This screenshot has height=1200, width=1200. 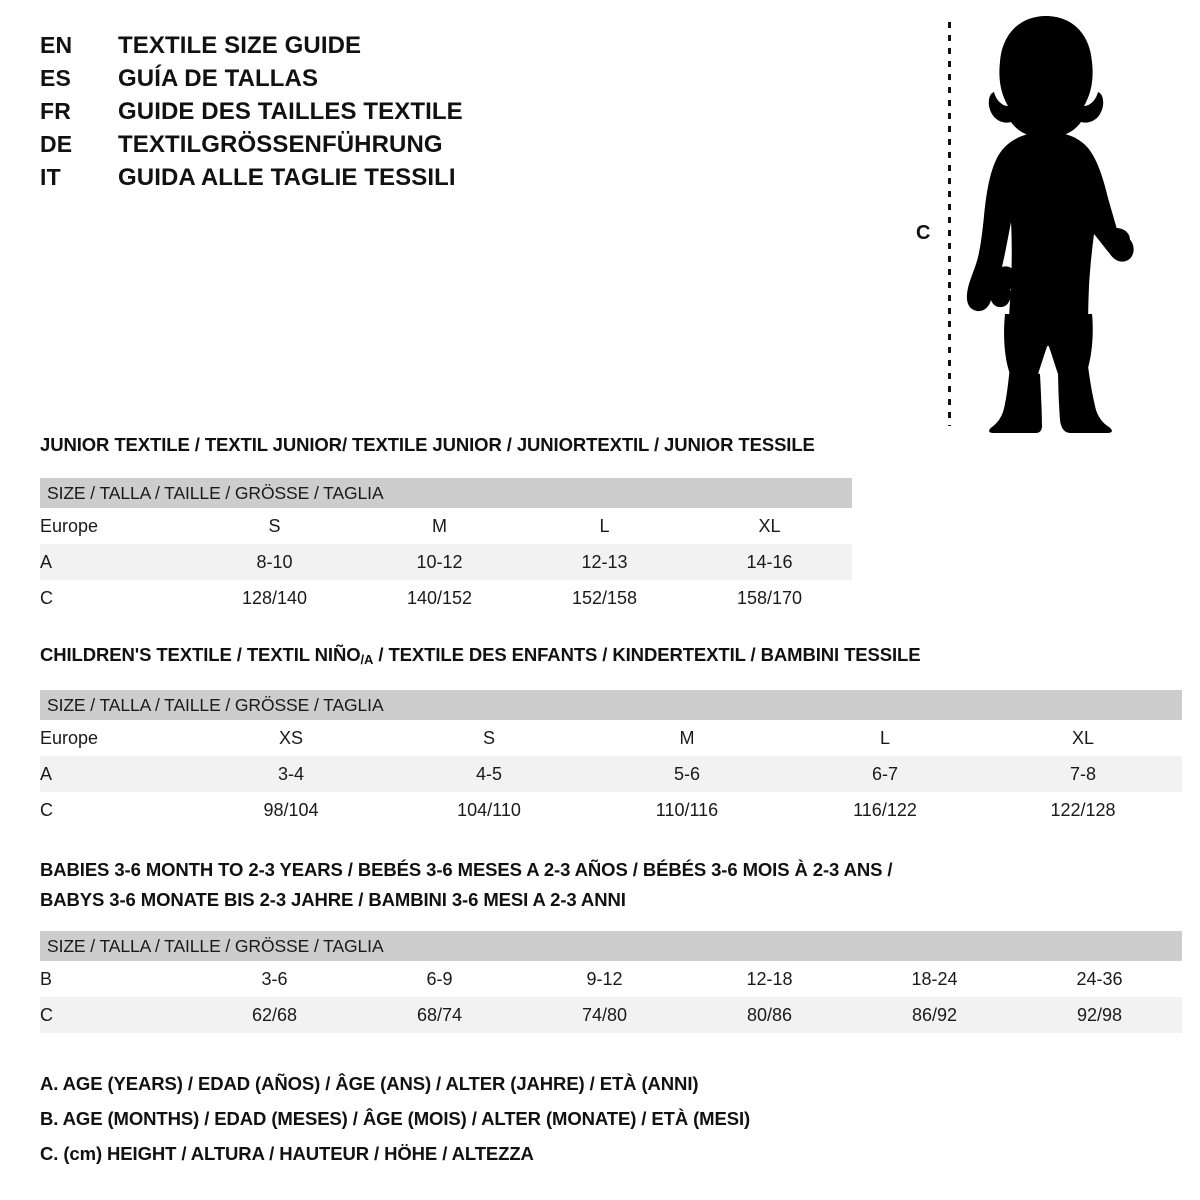 What do you see at coordinates (200, 654) in the screenshot?
I see `section-title-children-part1: CHILDREN'S TEXTILE / TEXTIL NIÑO` at bounding box center [200, 654].